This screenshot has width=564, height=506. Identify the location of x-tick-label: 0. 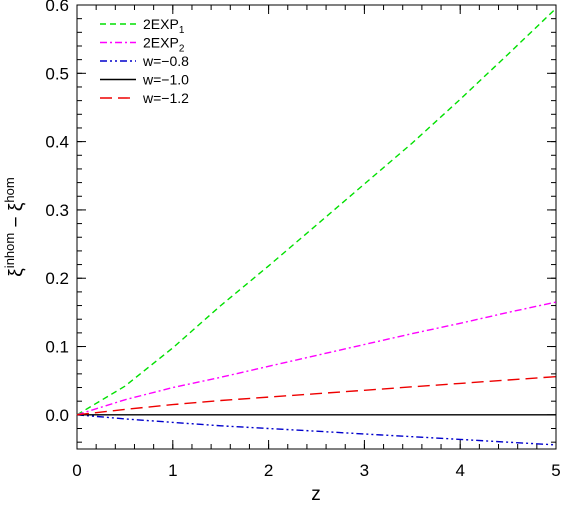
(76, 470).